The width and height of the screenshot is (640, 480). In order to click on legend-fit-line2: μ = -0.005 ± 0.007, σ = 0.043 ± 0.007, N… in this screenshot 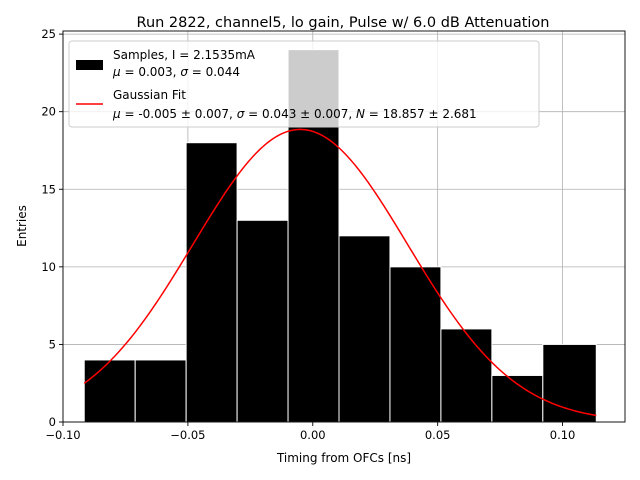, I will do `click(294, 114)`.